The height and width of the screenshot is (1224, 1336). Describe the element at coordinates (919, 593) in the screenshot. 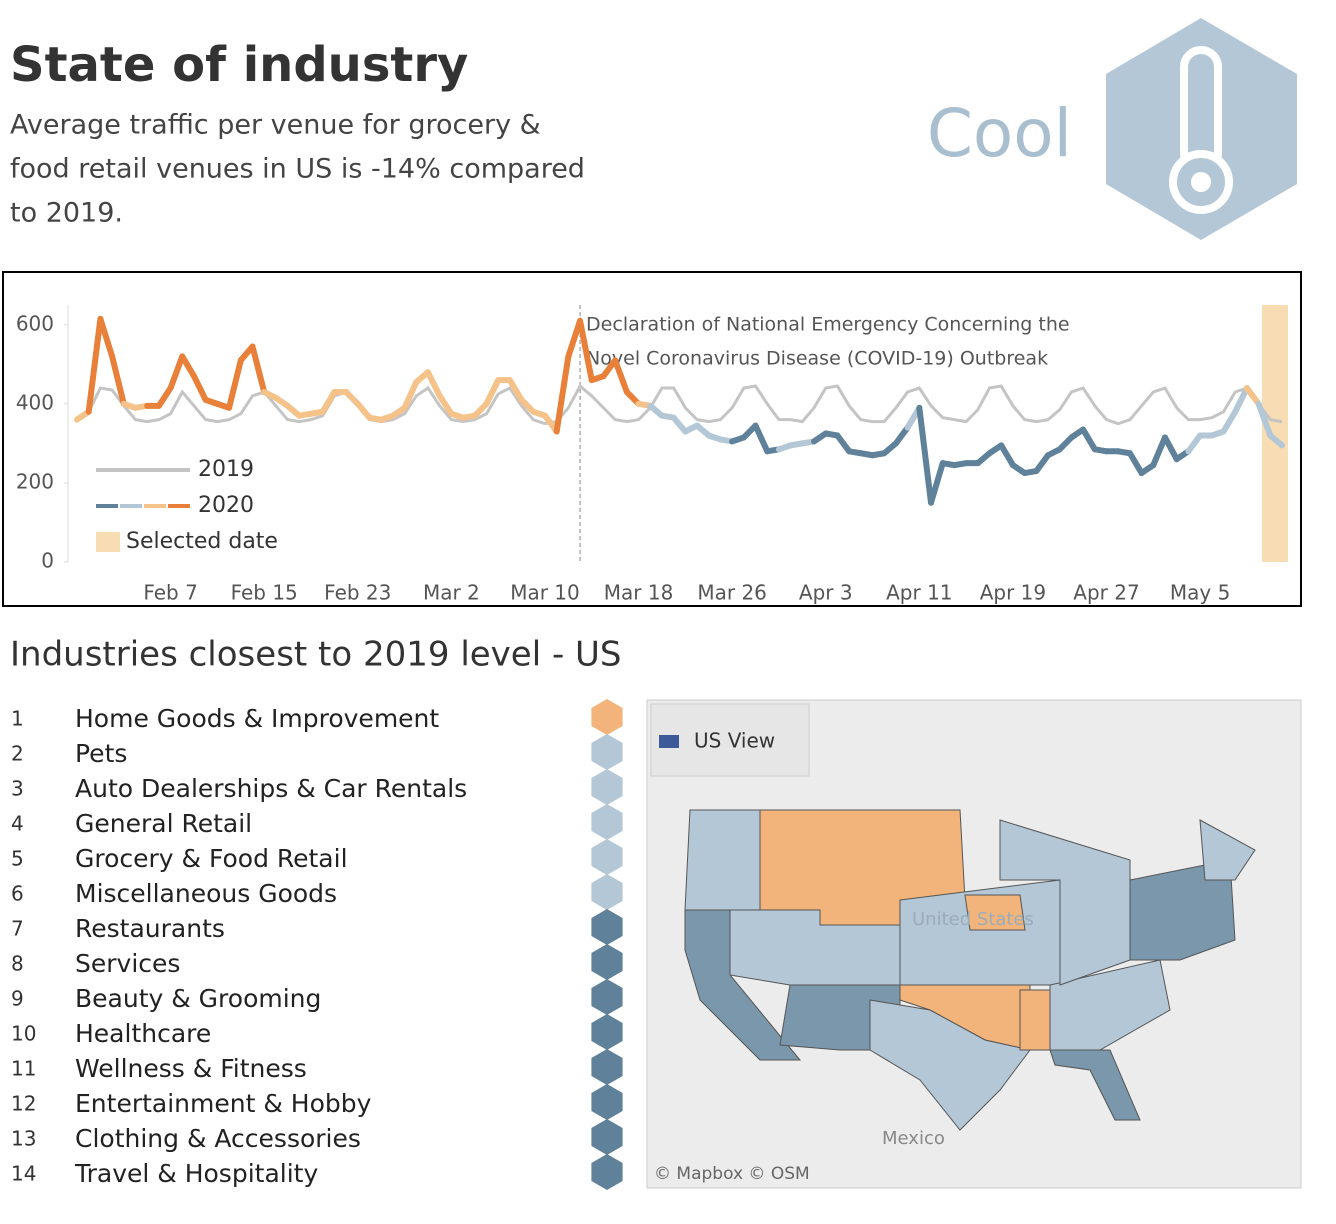

I see `x-tick-label: Apr 11` at that location.